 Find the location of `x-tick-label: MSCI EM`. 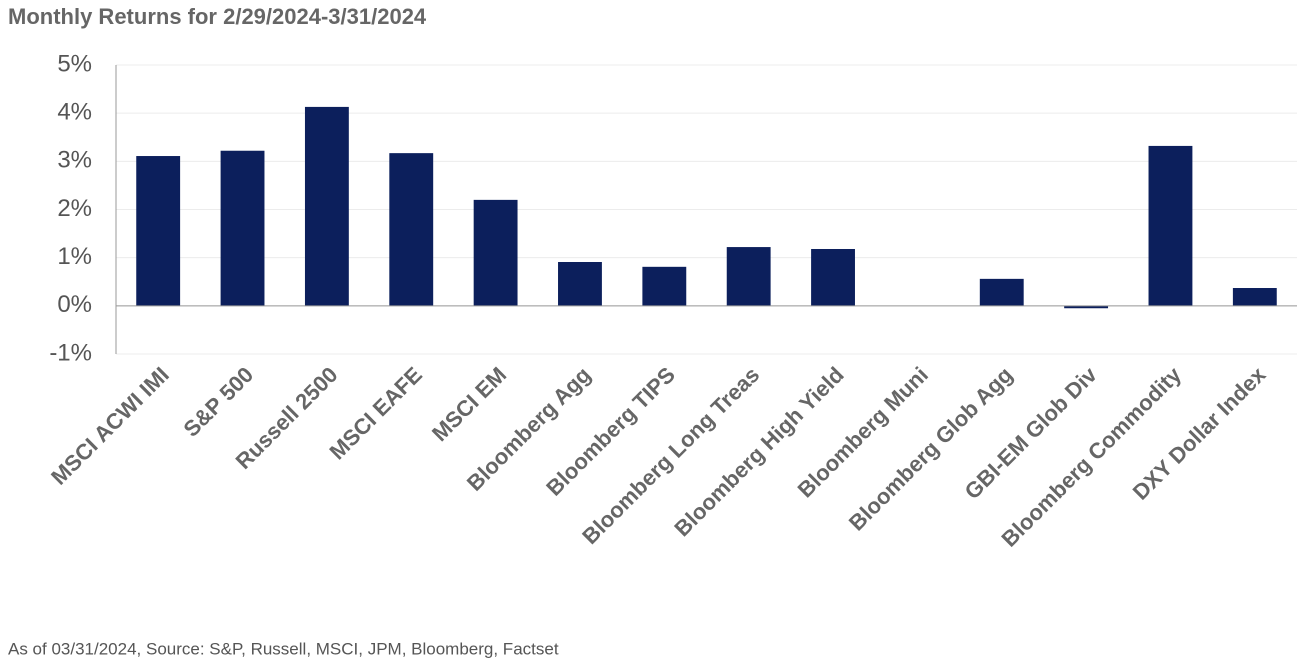

x-tick-label: MSCI EM is located at coordinates (469, 404).